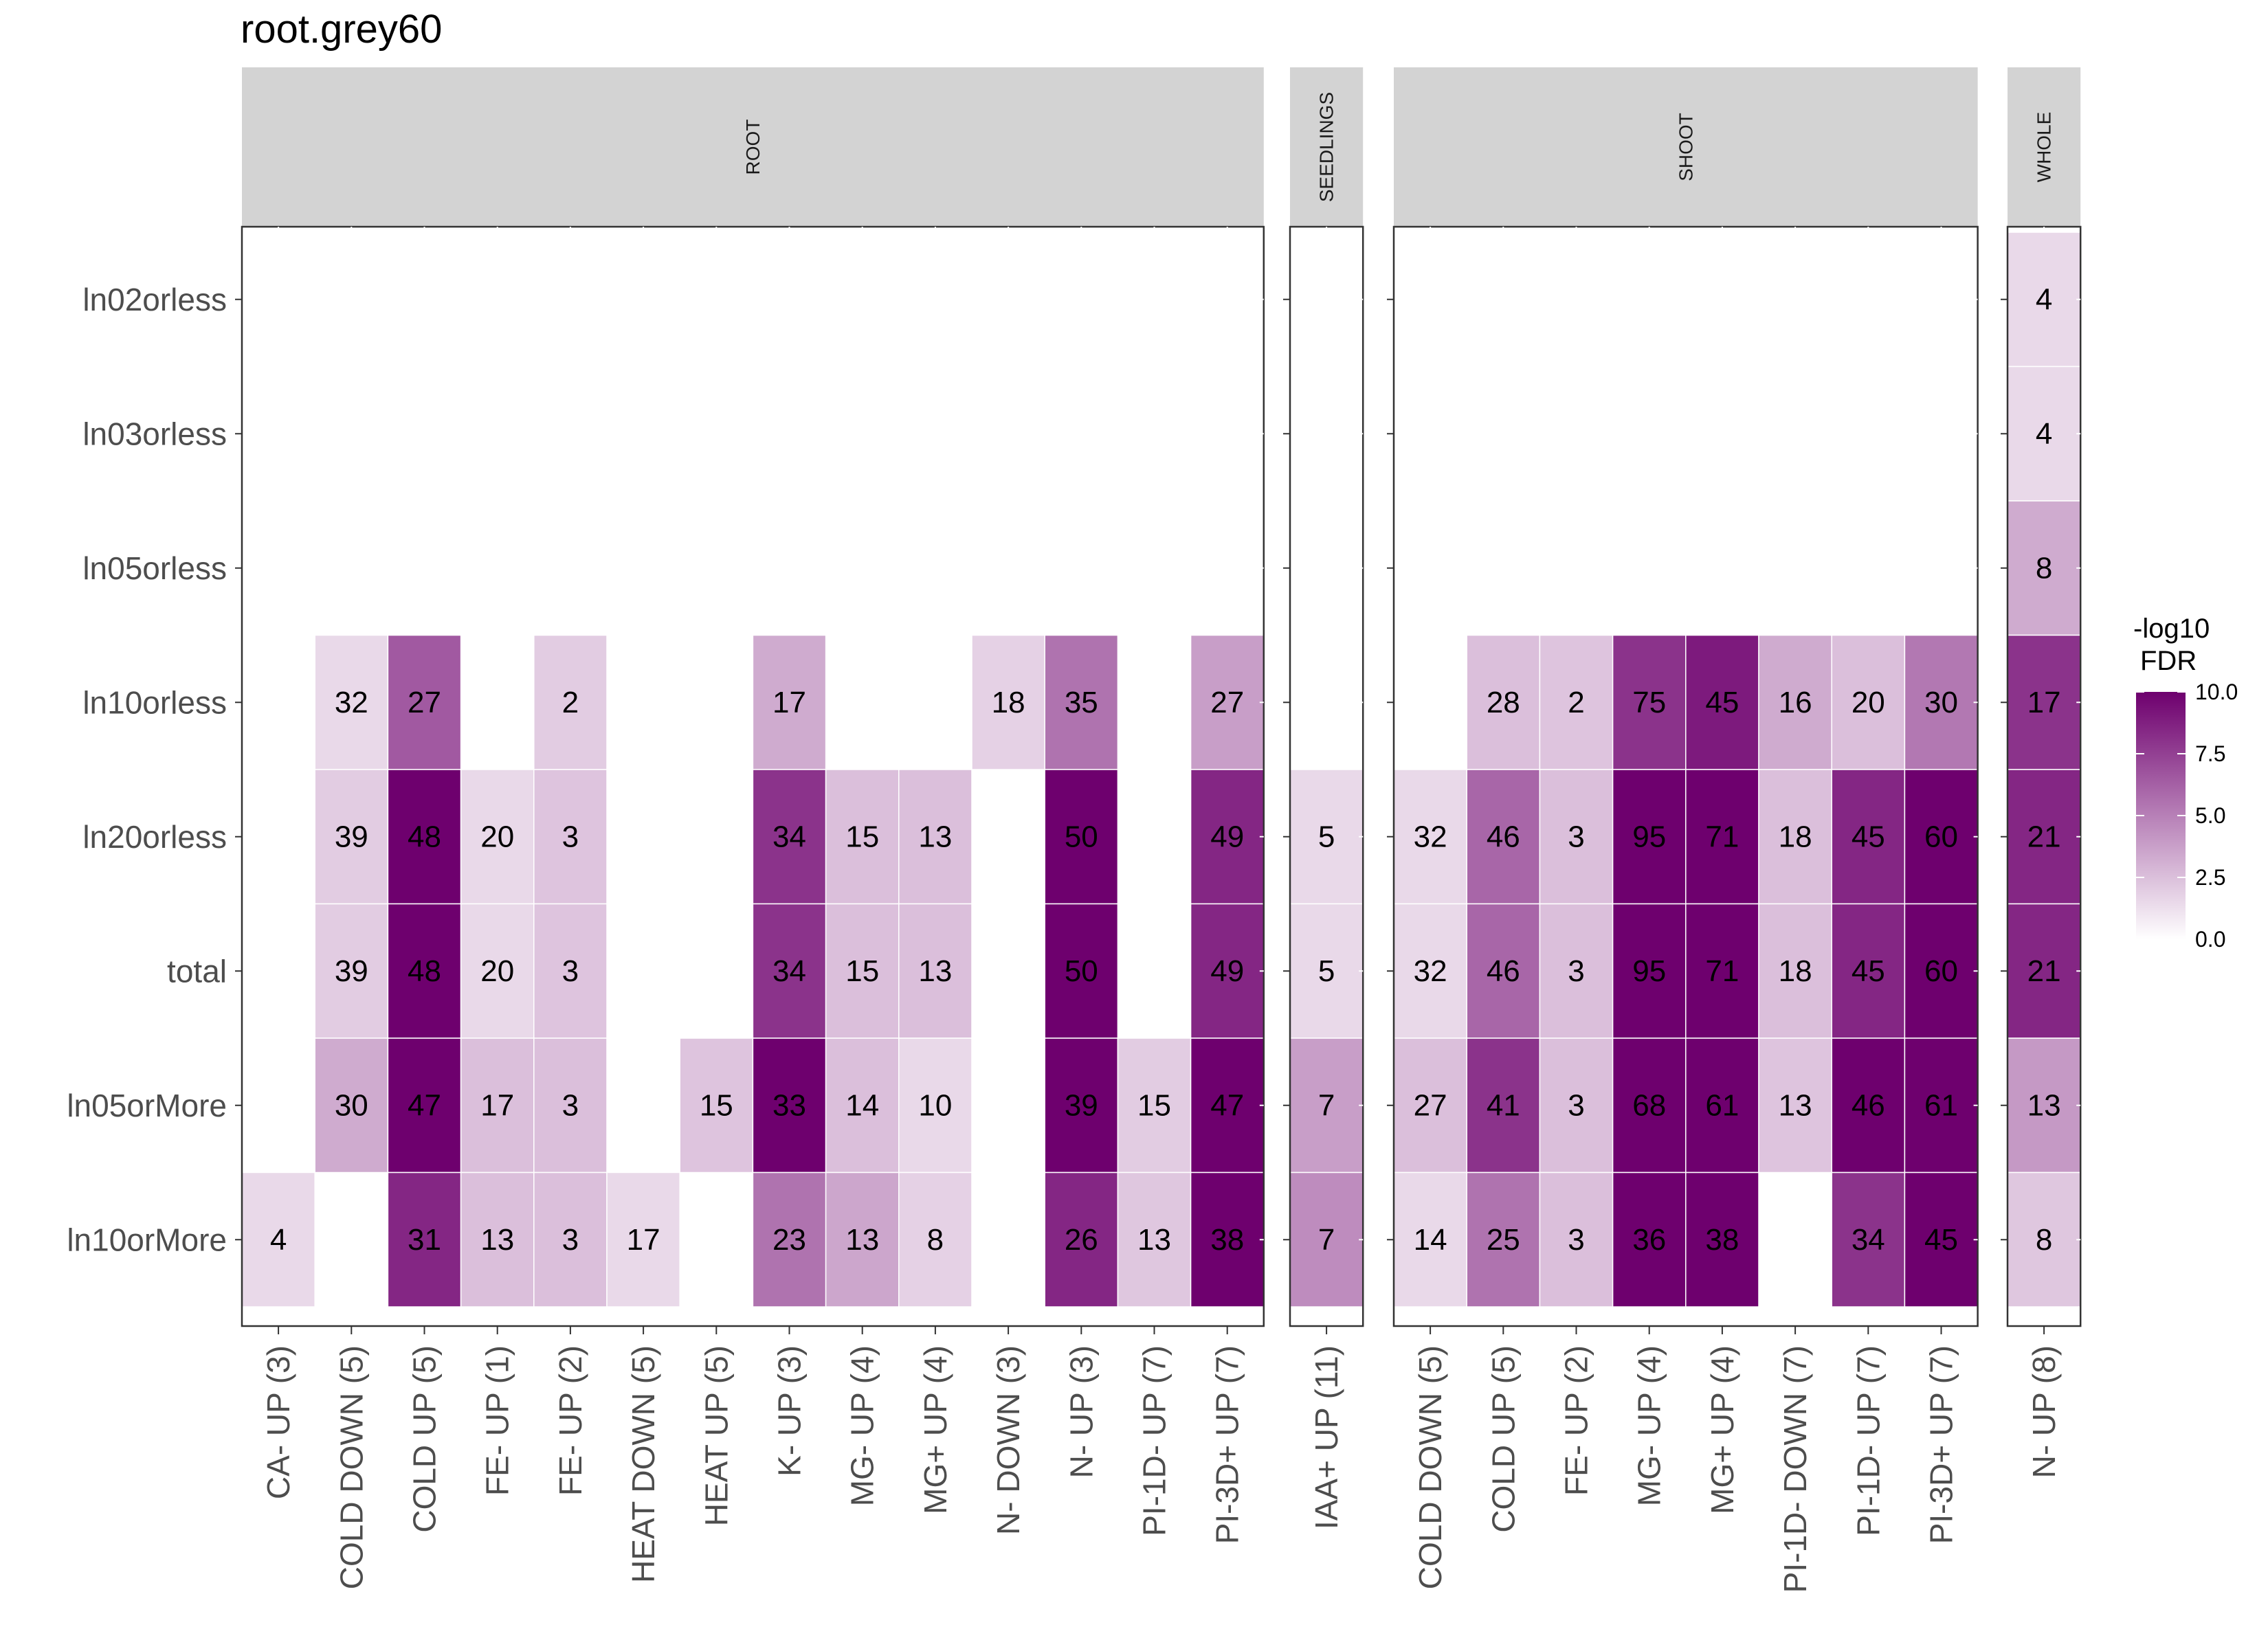 This screenshot has width=2268, height=1649. Describe the element at coordinates (1795, 1469) in the screenshot. I see `x-tick-label: PI-1D- DOWN (7)` at that location.